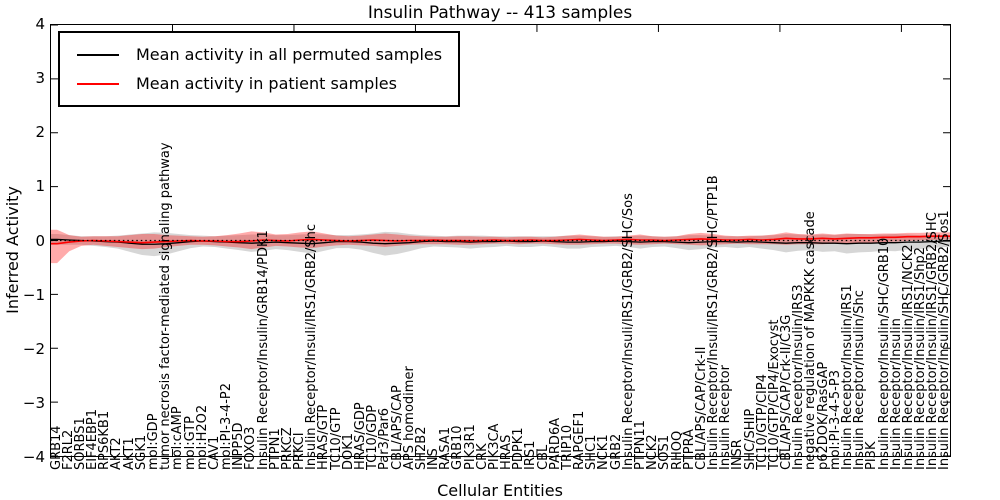 Image resolution: width=1000 pixels, height=500 pixels. What do you see at coordinates (500, 490) in the screenshot?
I see `x-axis-label: Cellular Entities` at bounding box center [500, 490].